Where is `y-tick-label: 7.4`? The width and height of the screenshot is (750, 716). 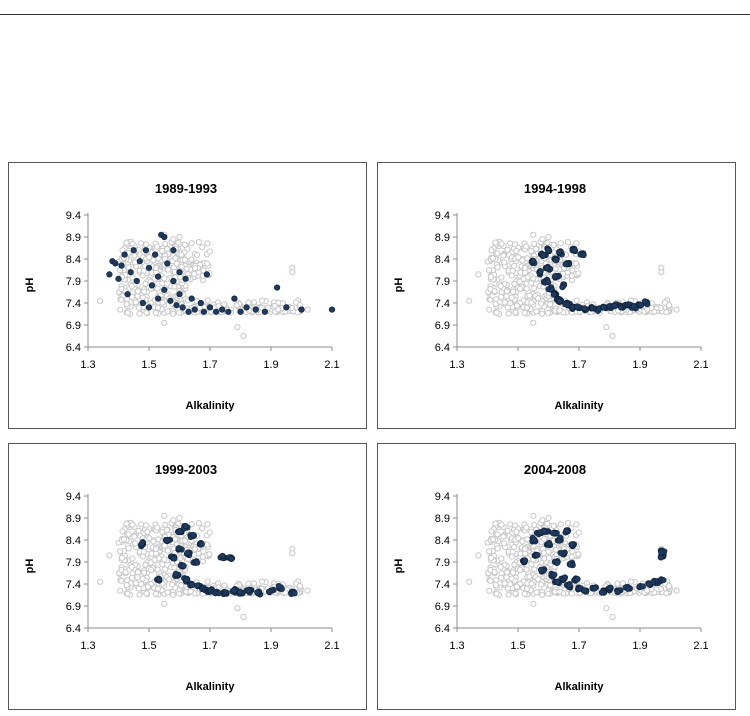 y-tick-label: 7.4 is located at coordinates (442, 304).